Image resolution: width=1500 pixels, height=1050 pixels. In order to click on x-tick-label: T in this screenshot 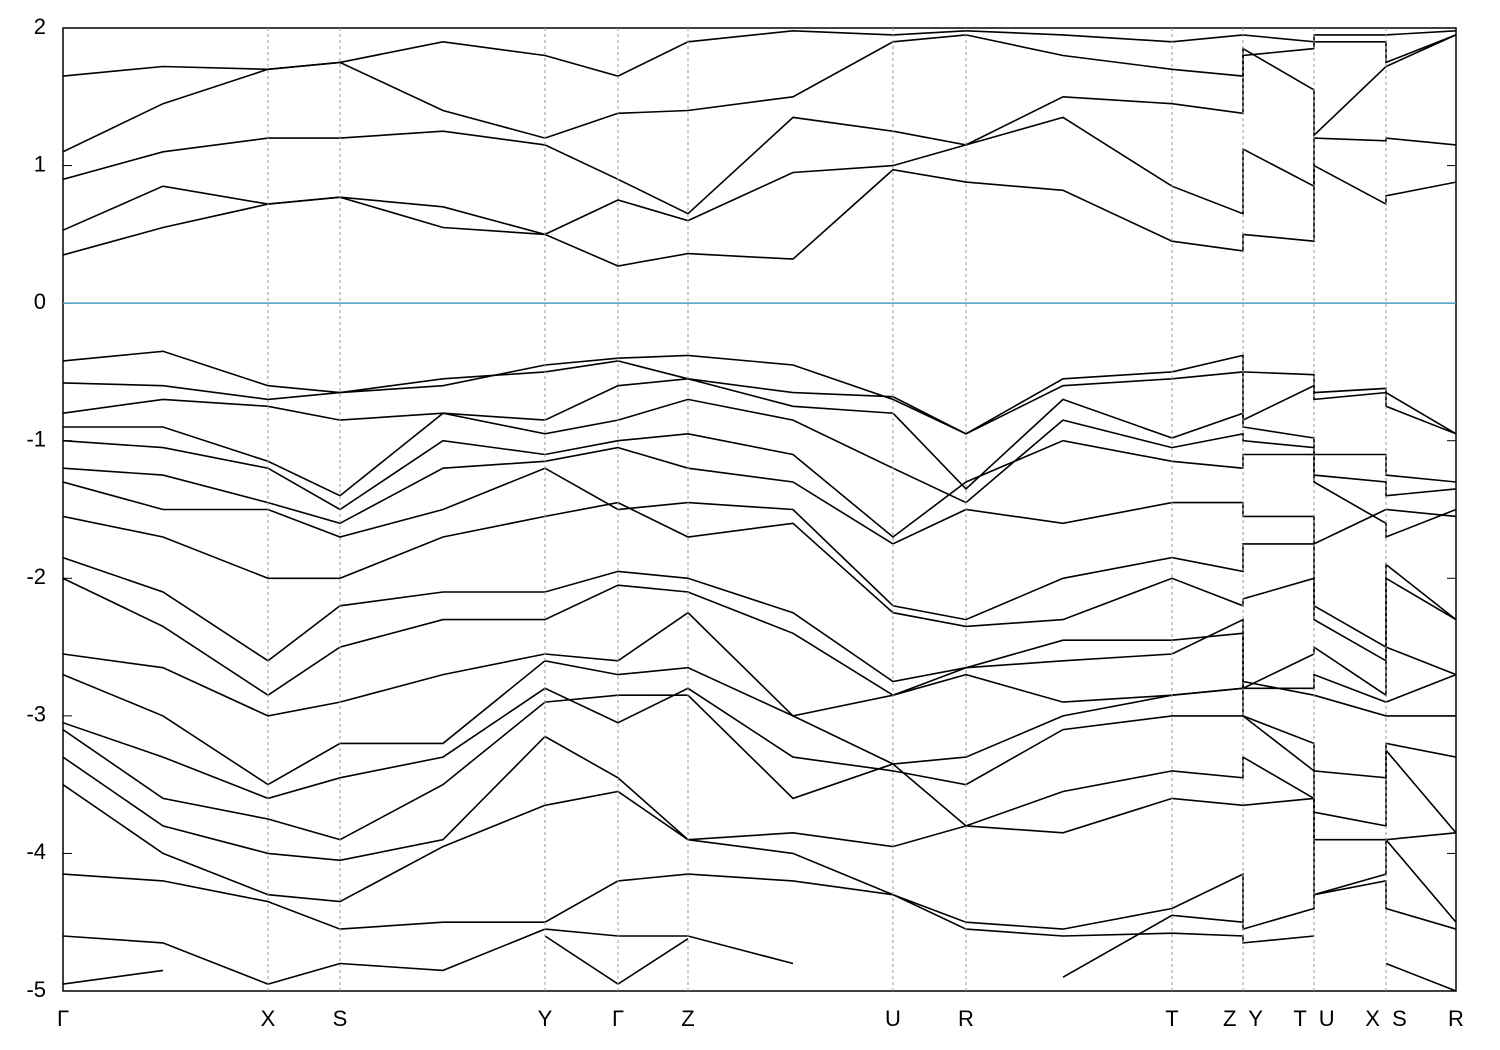, I will do `click(1171, 1018)`.